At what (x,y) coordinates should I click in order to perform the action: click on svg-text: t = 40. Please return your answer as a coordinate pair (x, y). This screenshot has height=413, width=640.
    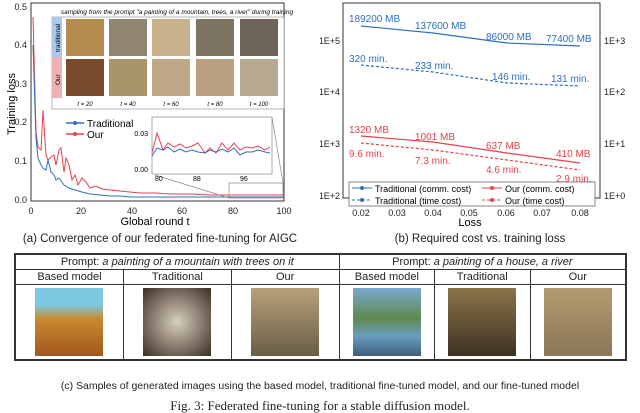
    Looking at the image, I should click on (128, 105).